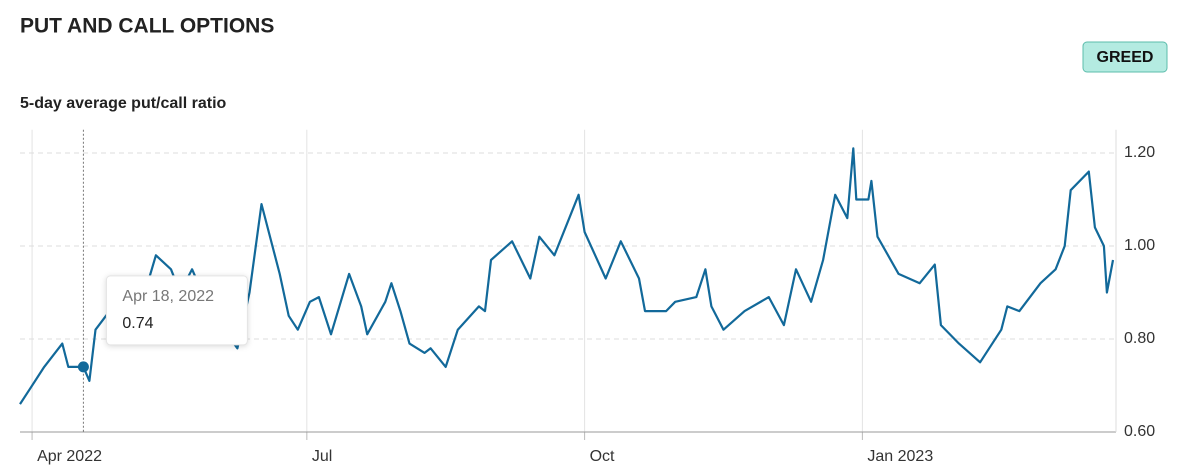  Describe the element at coordinates (83, 367) in the screenshot. I see `tooltip-dot` at that location.